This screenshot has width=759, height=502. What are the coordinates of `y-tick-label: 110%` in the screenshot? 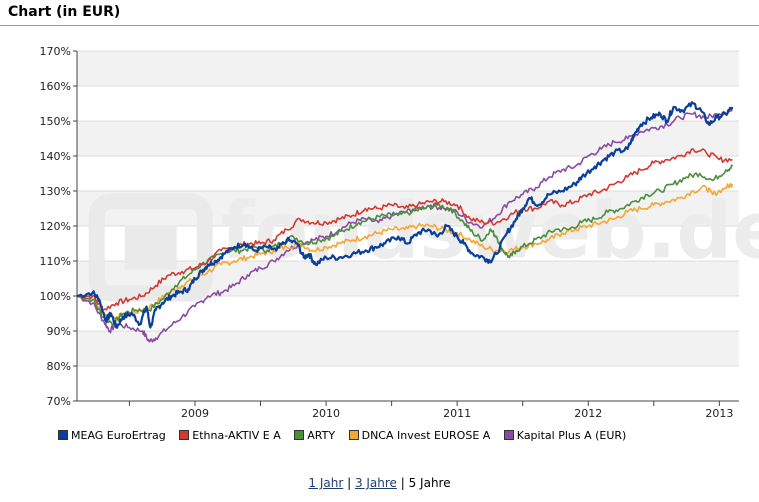 It's located at (55, 261).